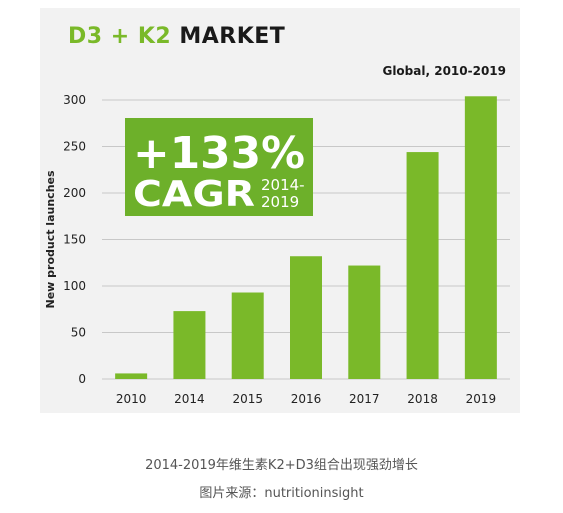  I want to click on title-accent: D3 + K2, so click(120, 36).